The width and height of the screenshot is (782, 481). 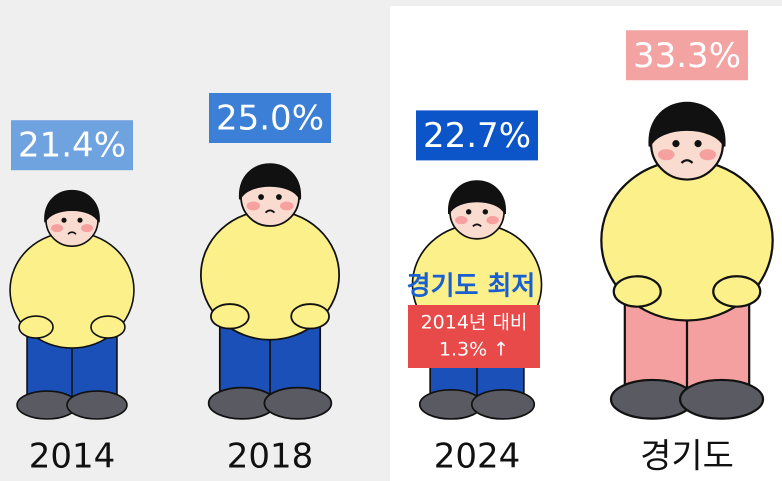 I want to click on x-tick-label: 2014, so click(x=72, y=457).